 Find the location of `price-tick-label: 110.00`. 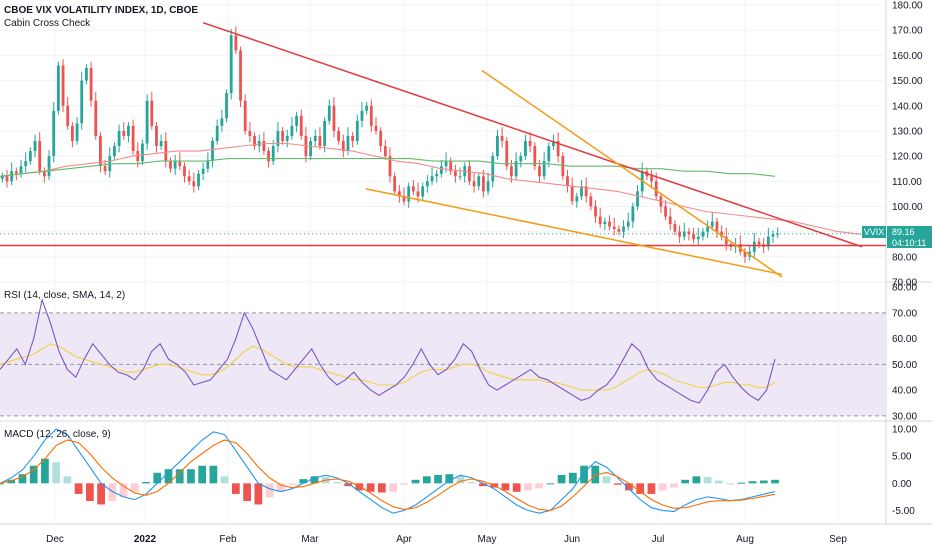

price-tick-label: 110.00 is located at coordinates (907, 182).